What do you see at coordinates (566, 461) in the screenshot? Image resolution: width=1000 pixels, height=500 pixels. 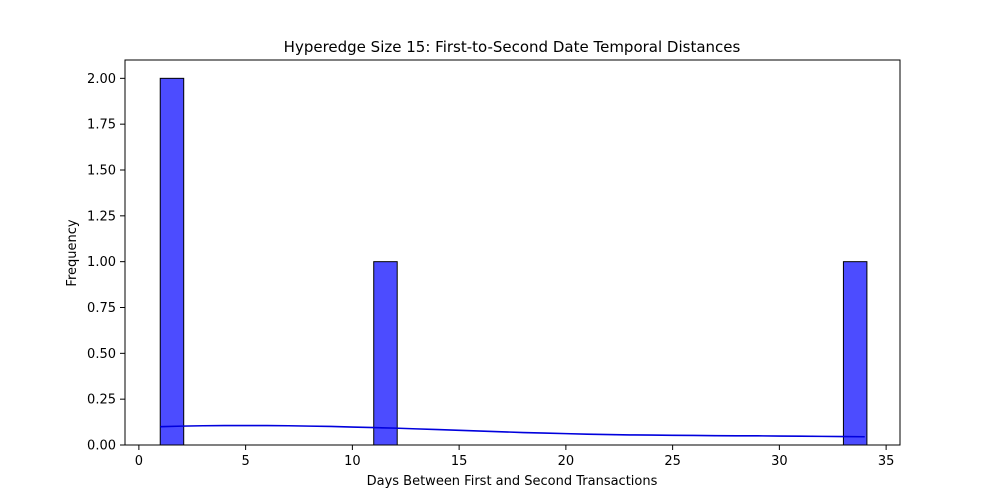 I see `x-tick-label: 20` at bounding box center [566, 461].